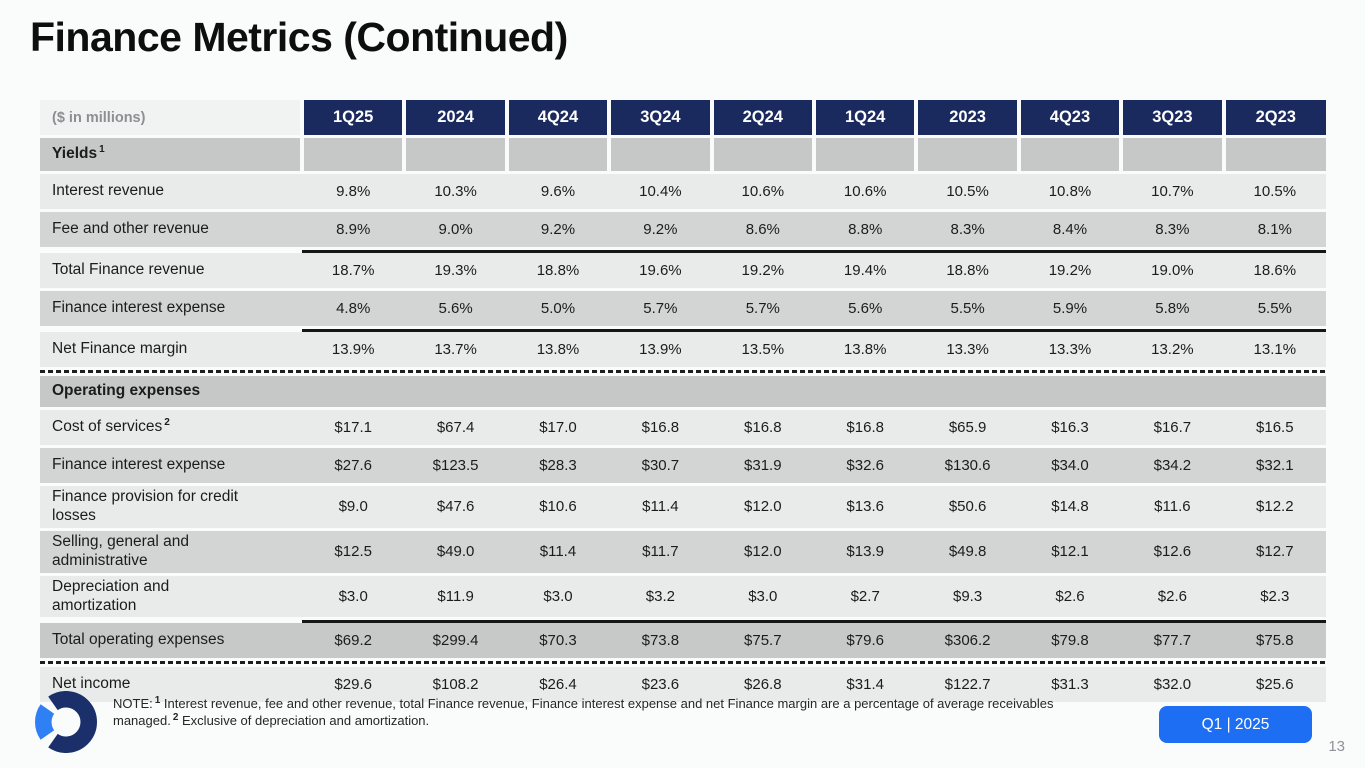 Image resolution: width=1365 pixels, height=768 pixels. What do you see at coordinates (1070, 308) in the screenshot?
I see `value-cell: 5.9%` at bounding box center [1070, 308].